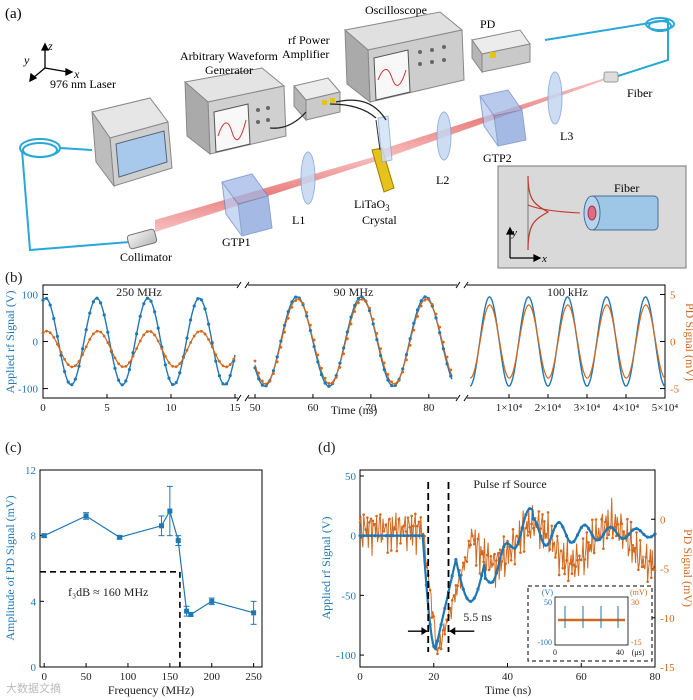 This screenshot has width=693, height=700. I want to click on panel-b-xlabel: Time (ns), so click(354, 410).